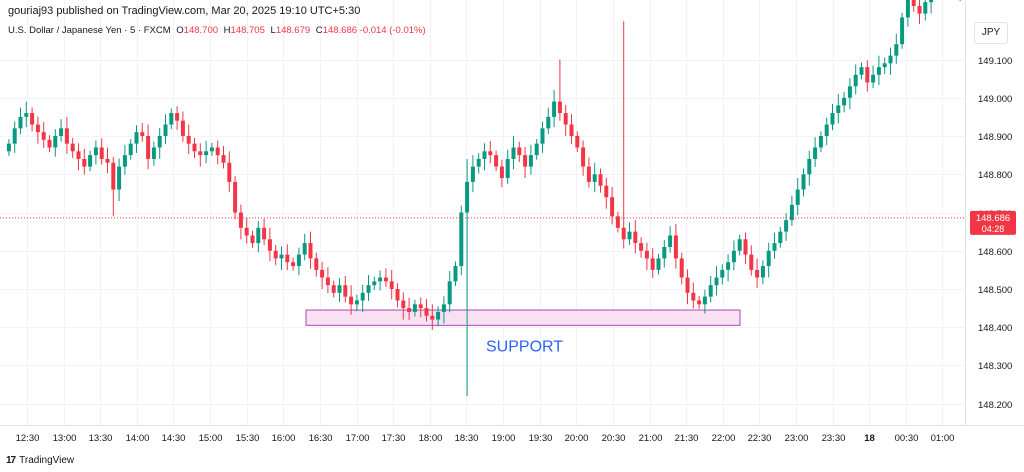  Describe the element at coordinates (394, 438) in the screenshot. I see `time-tick-label: 17:30` at that location.